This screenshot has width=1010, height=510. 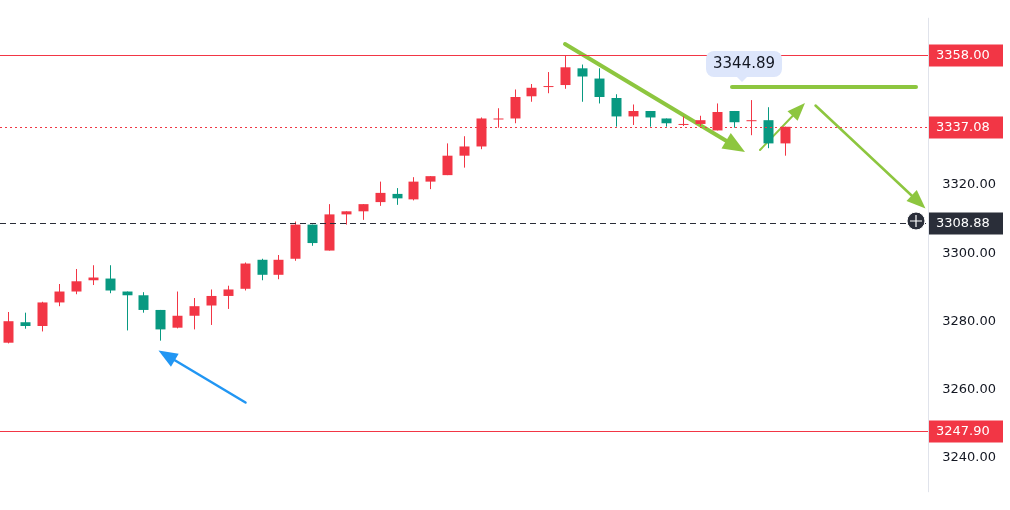 What do you see at coordinates (969, 252) in the screenshot?
I see `y-tick-label: 3300.00` at bounding box center [969, 252].